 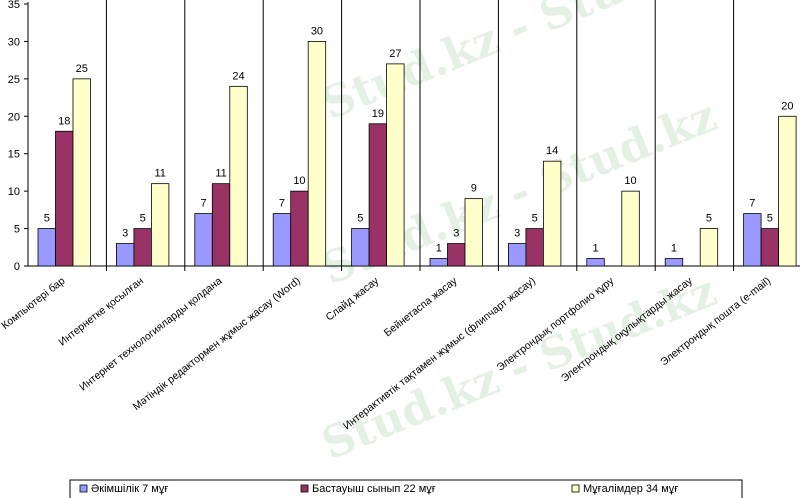 I want to click on y-tick-label: 0, so click(x=17, y=267).